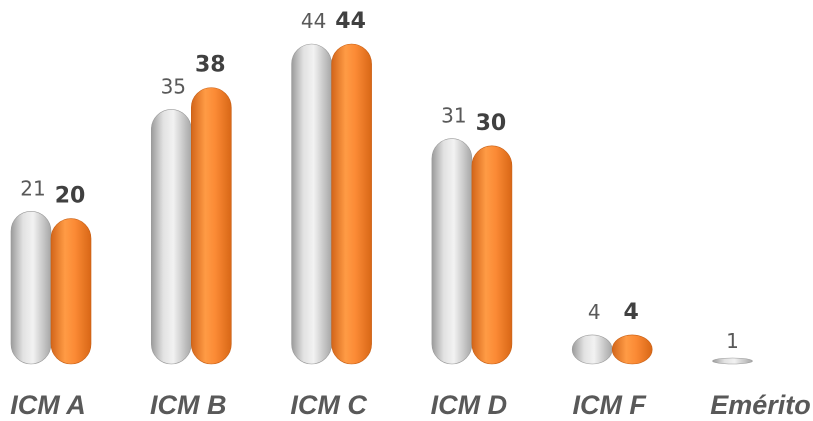 This screenshot has width=813, height=421. I want to click on category-label-icm-d: ICM D, so click(469, 405).